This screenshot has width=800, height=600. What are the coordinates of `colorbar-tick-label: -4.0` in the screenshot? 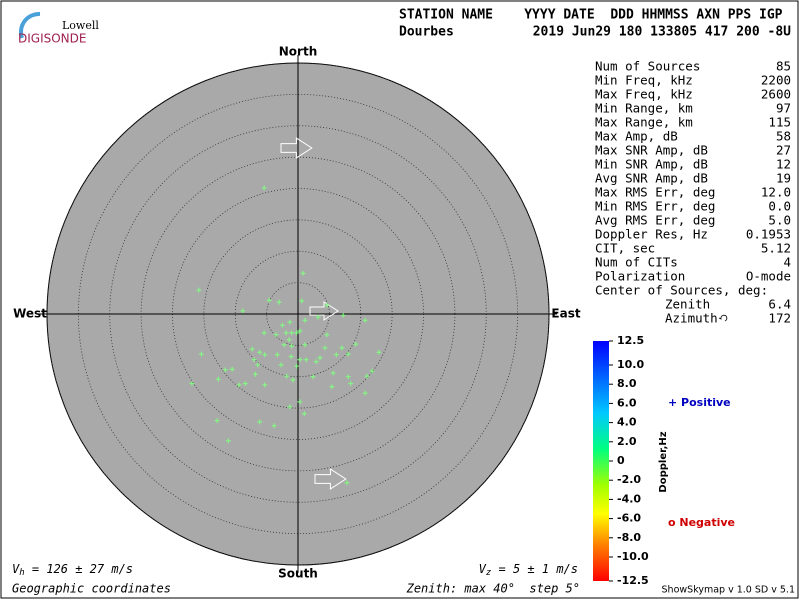 It's located at (629, 498).